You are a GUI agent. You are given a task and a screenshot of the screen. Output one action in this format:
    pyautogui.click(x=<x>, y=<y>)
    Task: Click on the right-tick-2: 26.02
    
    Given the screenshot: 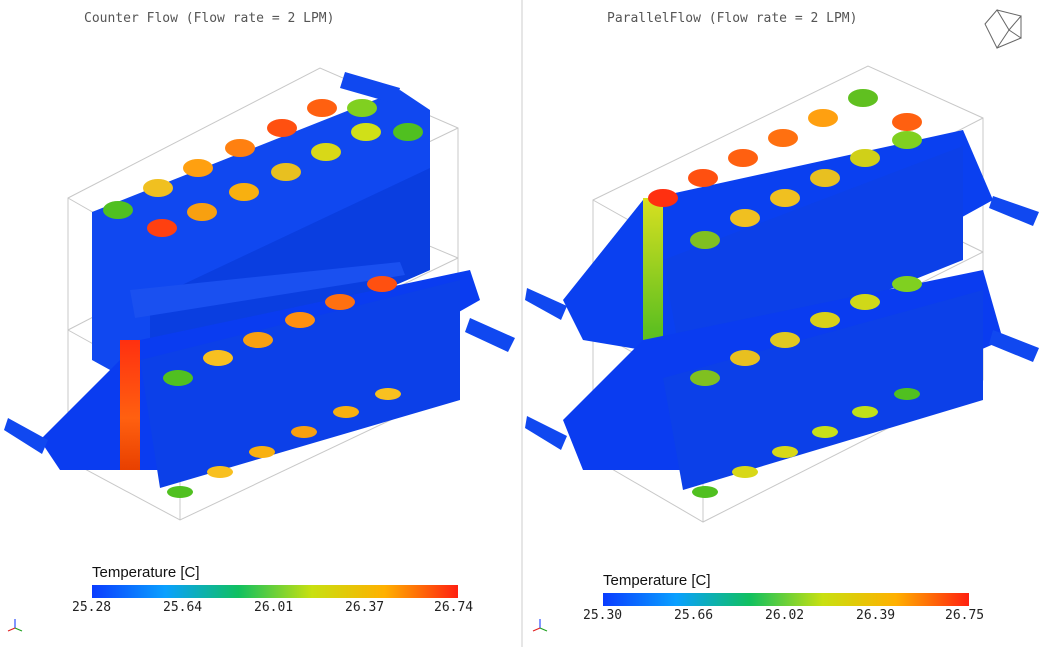 What is the action you would take?
    pyautogui.click(x=785, y=615)
    